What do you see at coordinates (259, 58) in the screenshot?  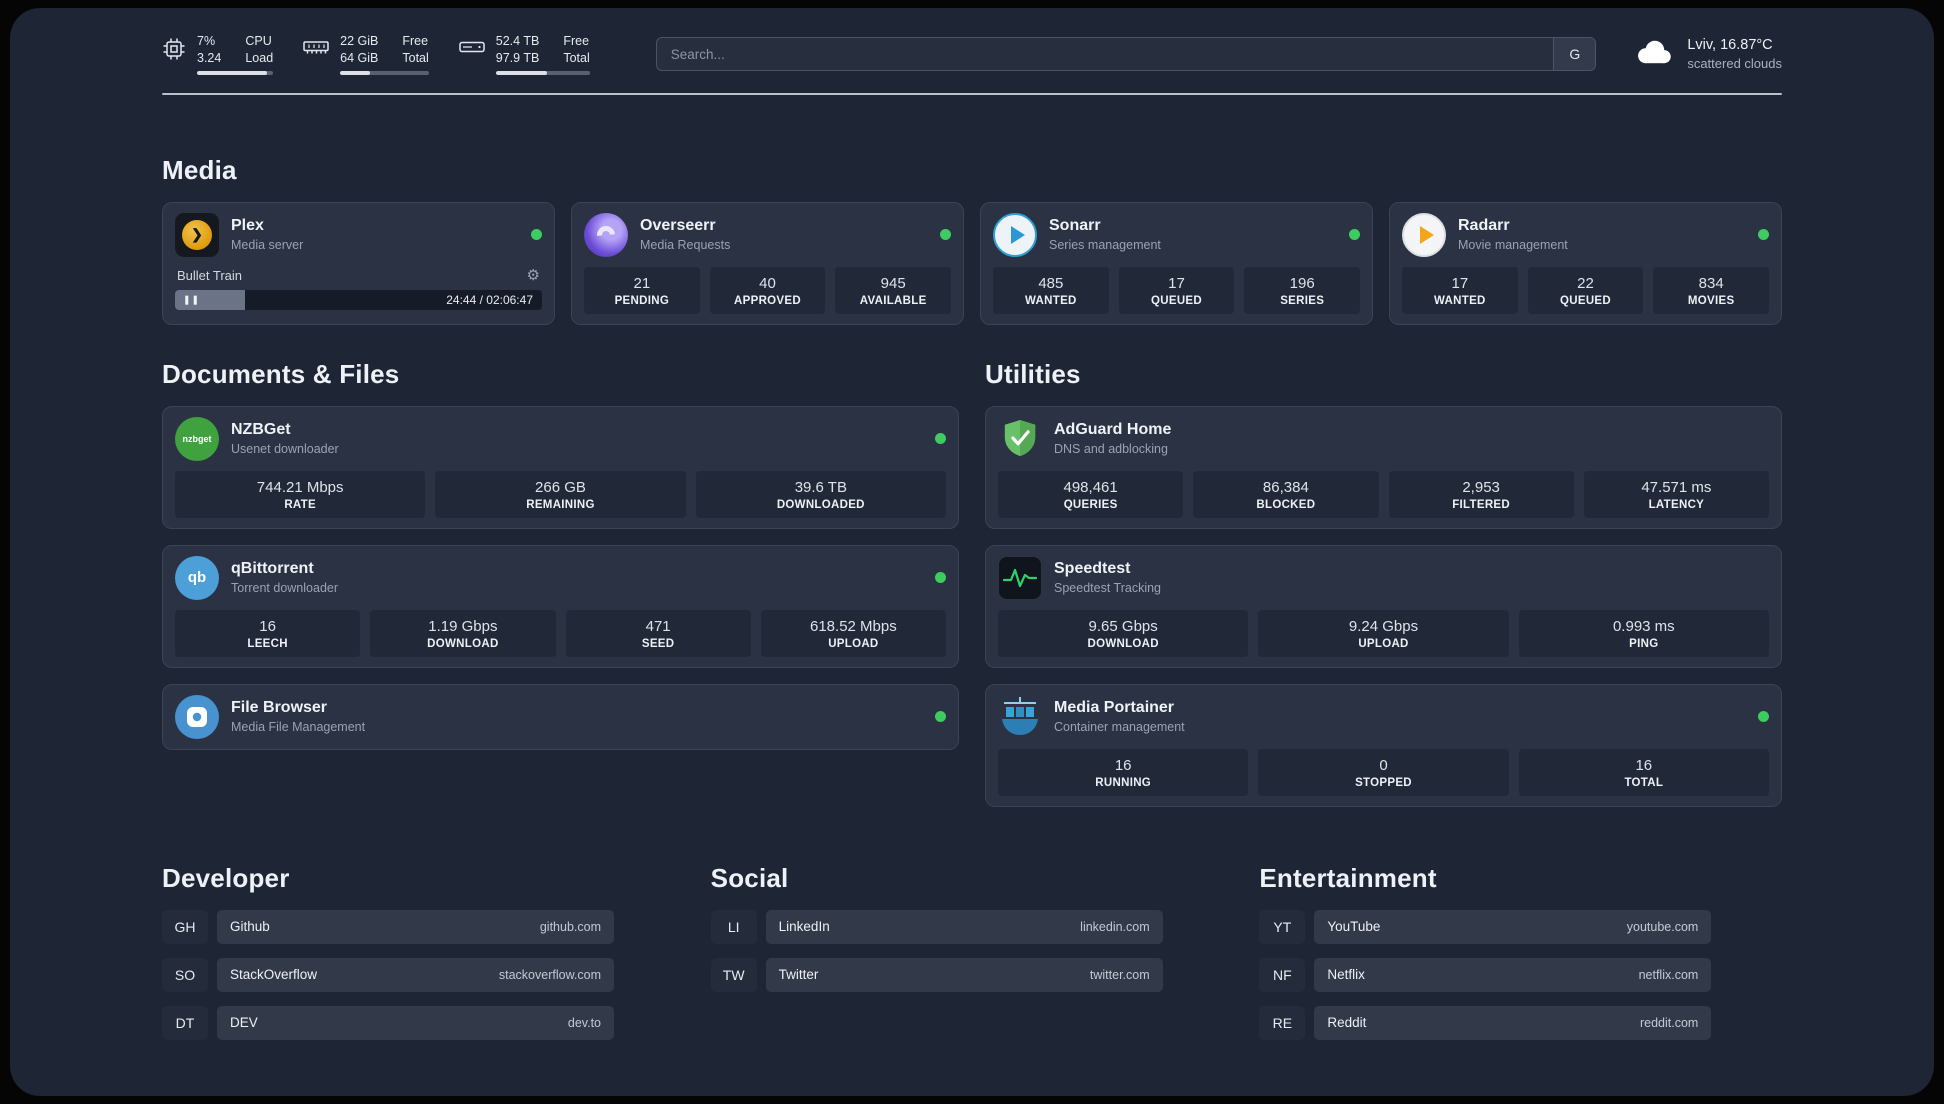 I see `cpu-load-label: Load` at bounding box center [259, 58].